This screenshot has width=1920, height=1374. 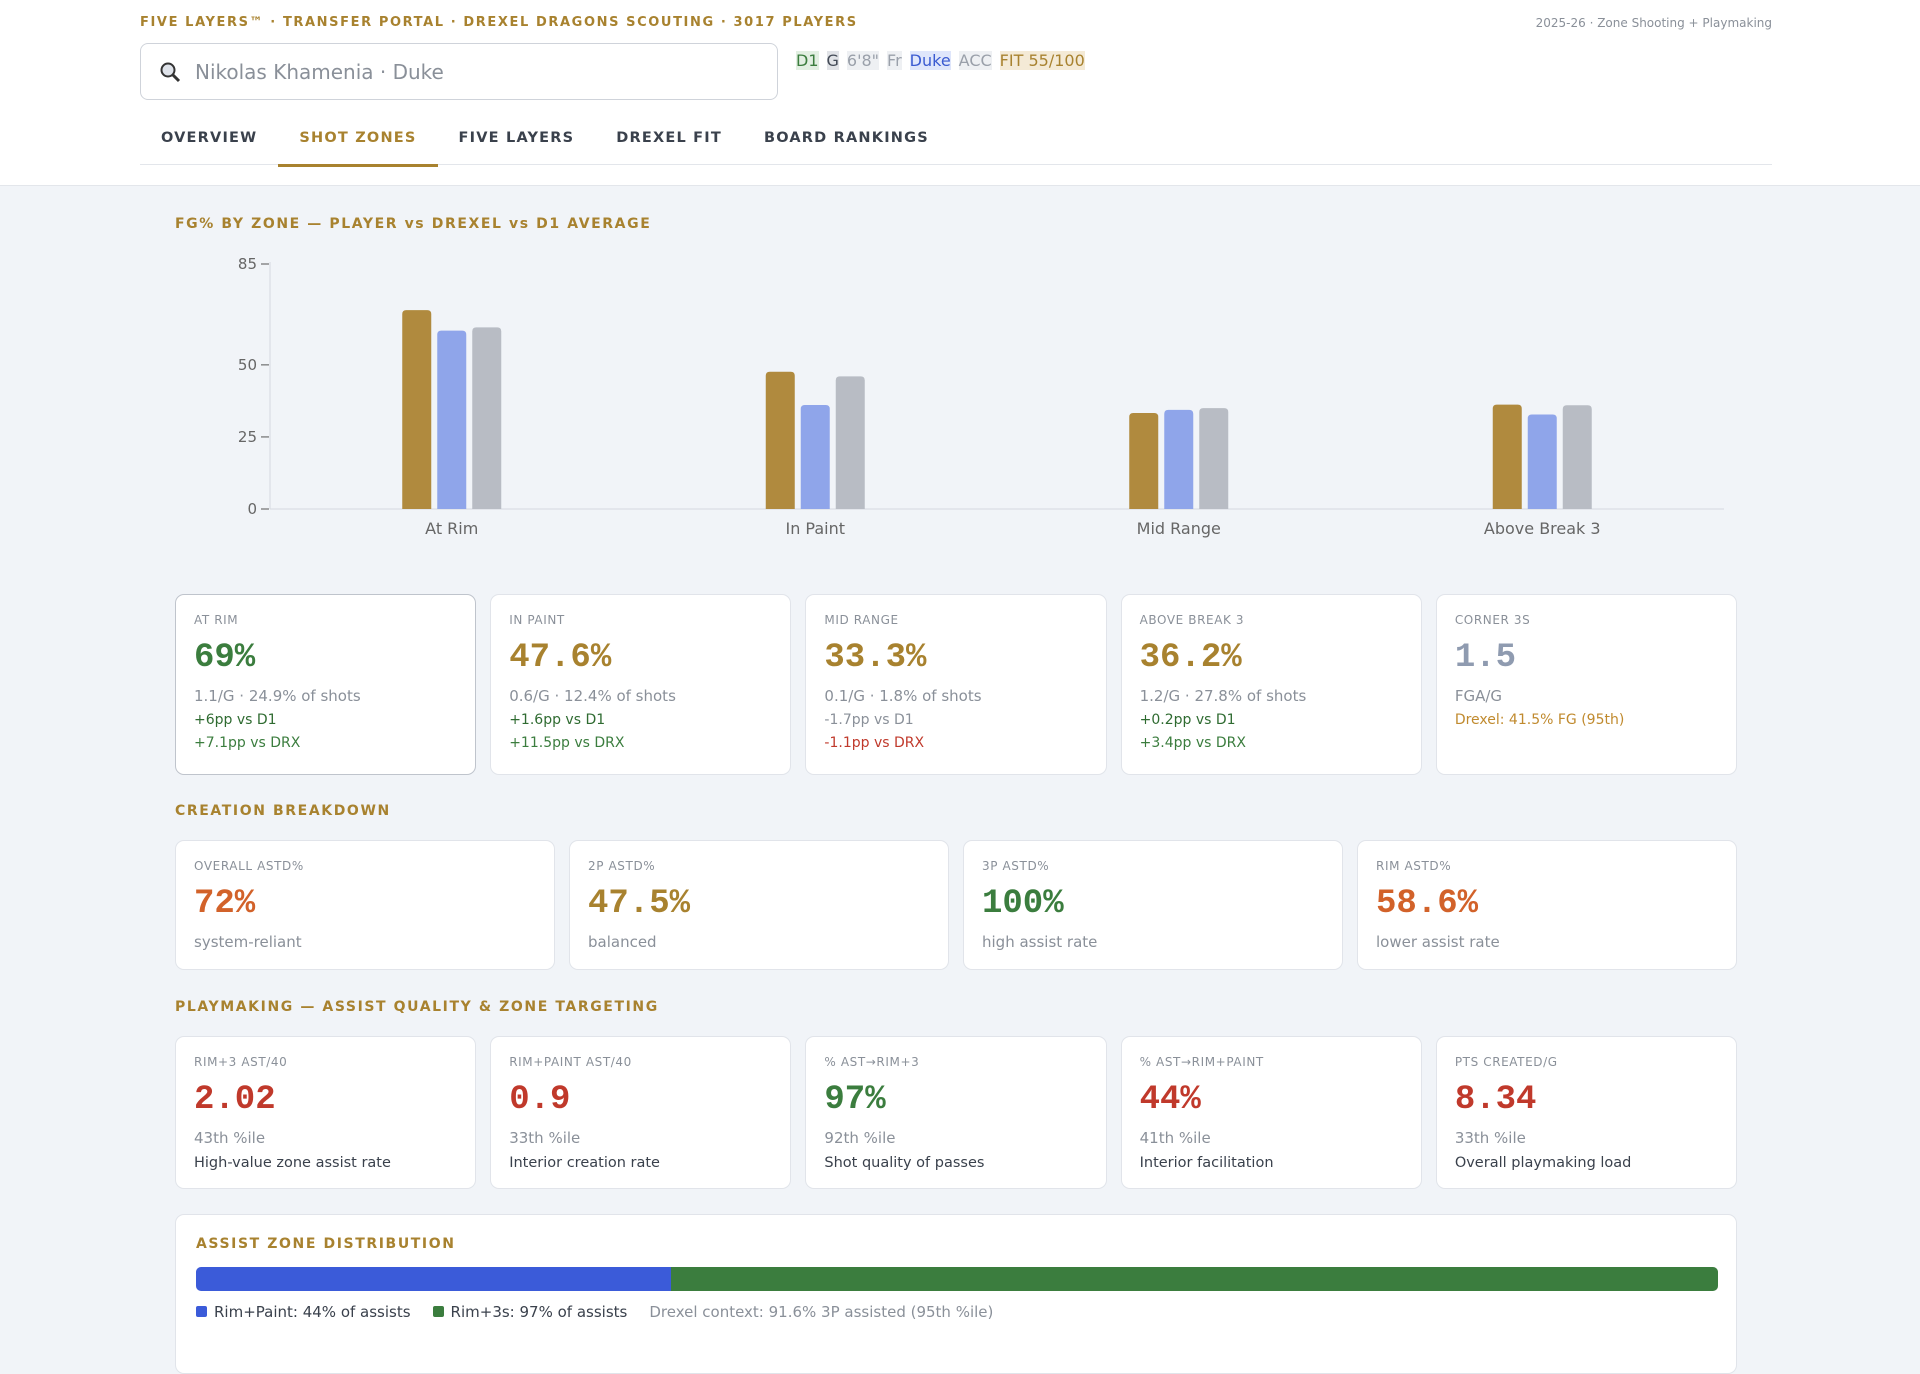 I want to click on card-sub: 0.1/G · 1.8% of shots, so click(x=903, y=696).